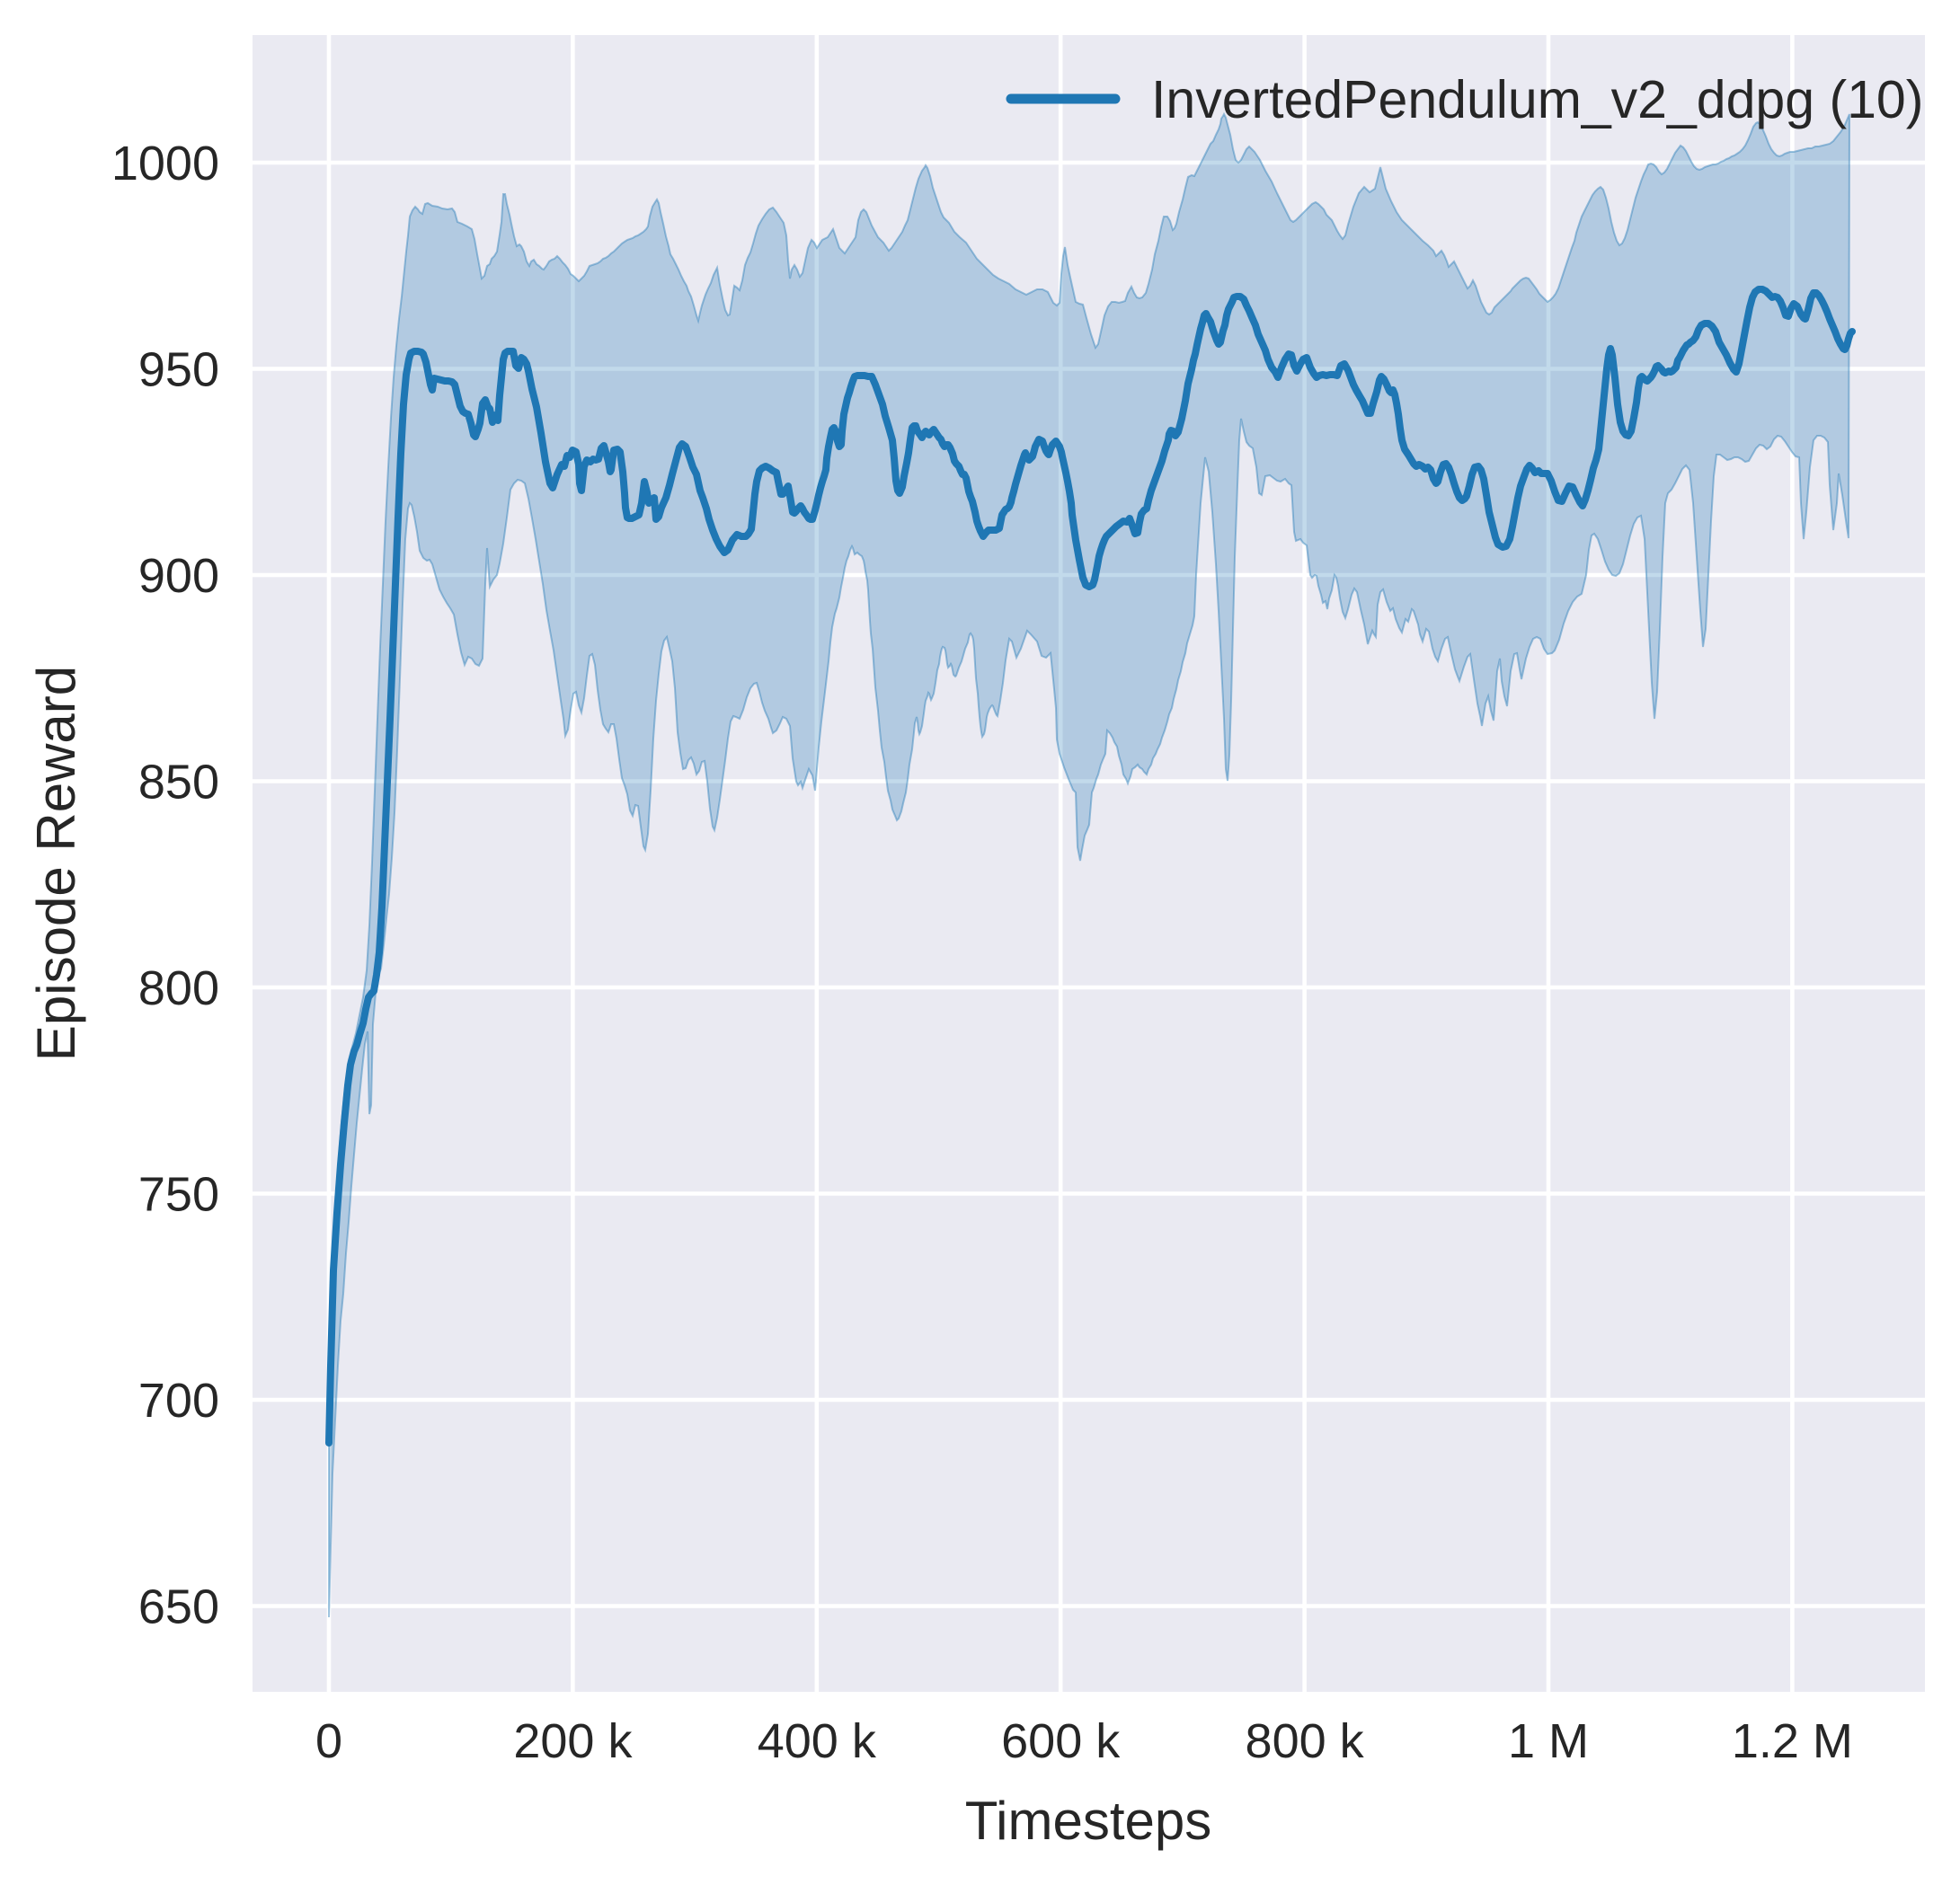 This screenshot has height=1885, width=1960. Describe the element at coordinates (573, 1741) in the screenshot. I see `svg-text: 200 k` at that location.